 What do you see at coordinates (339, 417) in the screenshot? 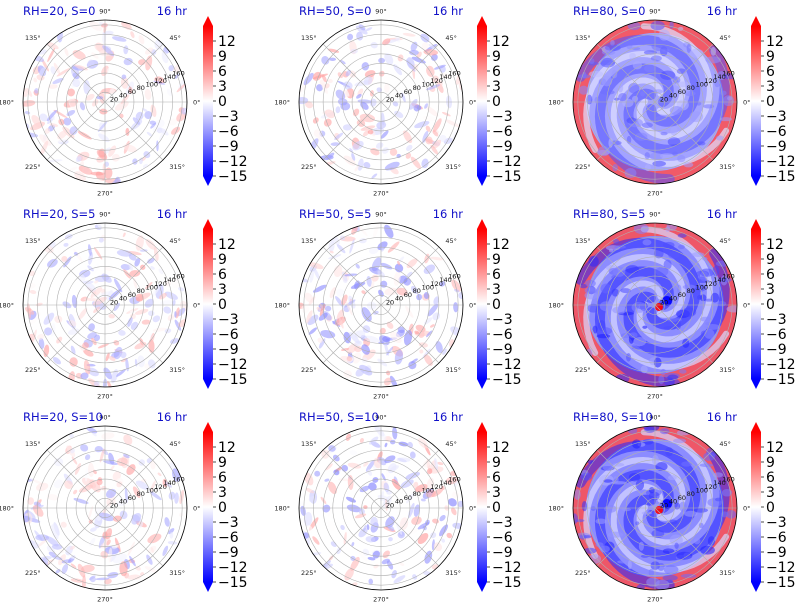
I see `panel-title: RH=50, S=10` at bounding box center [339, 417].